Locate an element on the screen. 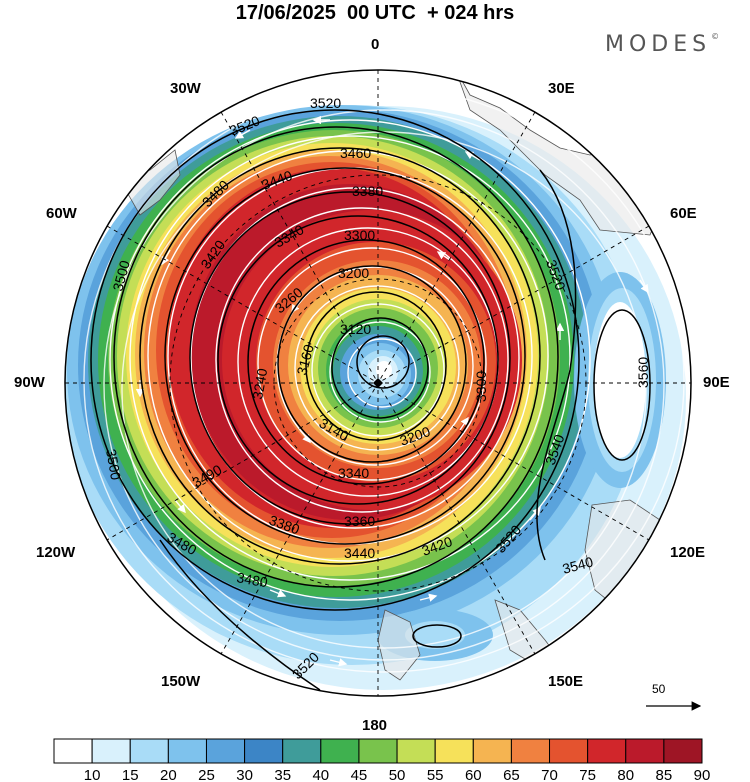 This screenshot has width=750, height=782. longitude-label-30w: 30W is located at coordinates (185, 88).